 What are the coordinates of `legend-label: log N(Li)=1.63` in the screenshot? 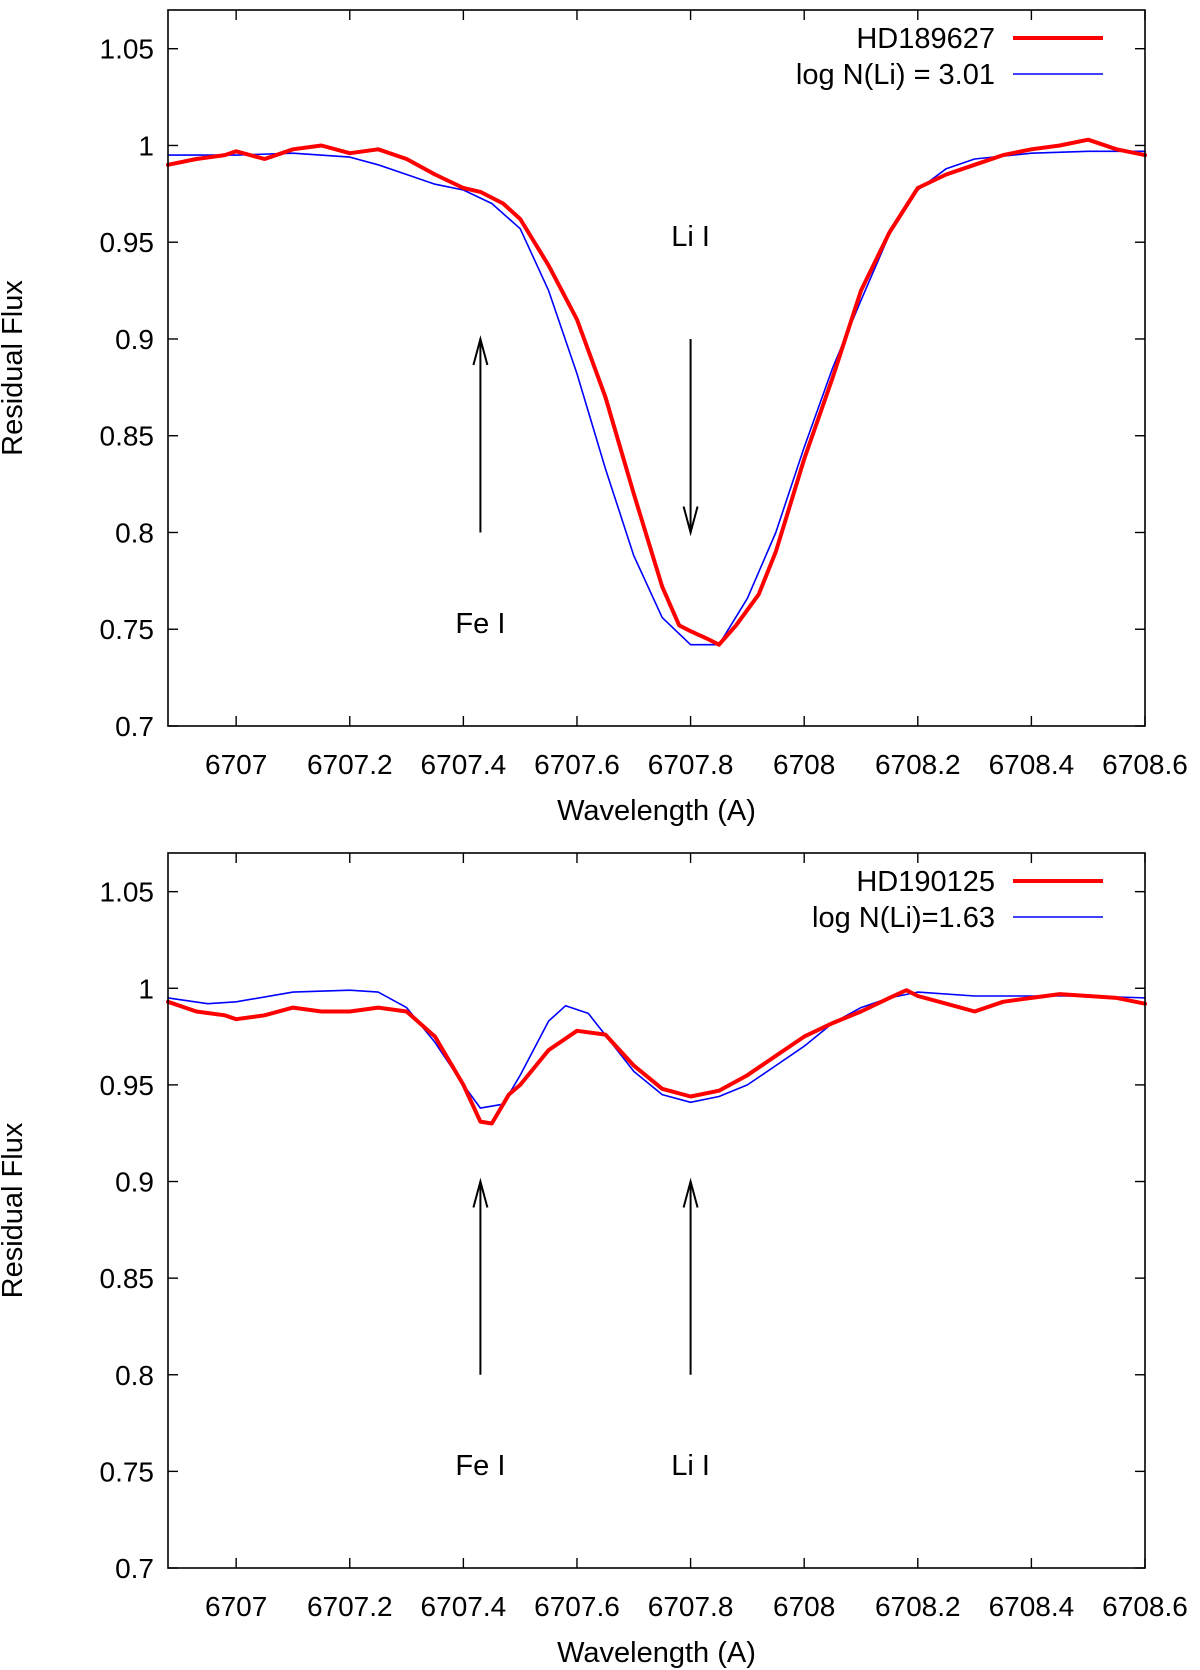 It's located at (903, 918).